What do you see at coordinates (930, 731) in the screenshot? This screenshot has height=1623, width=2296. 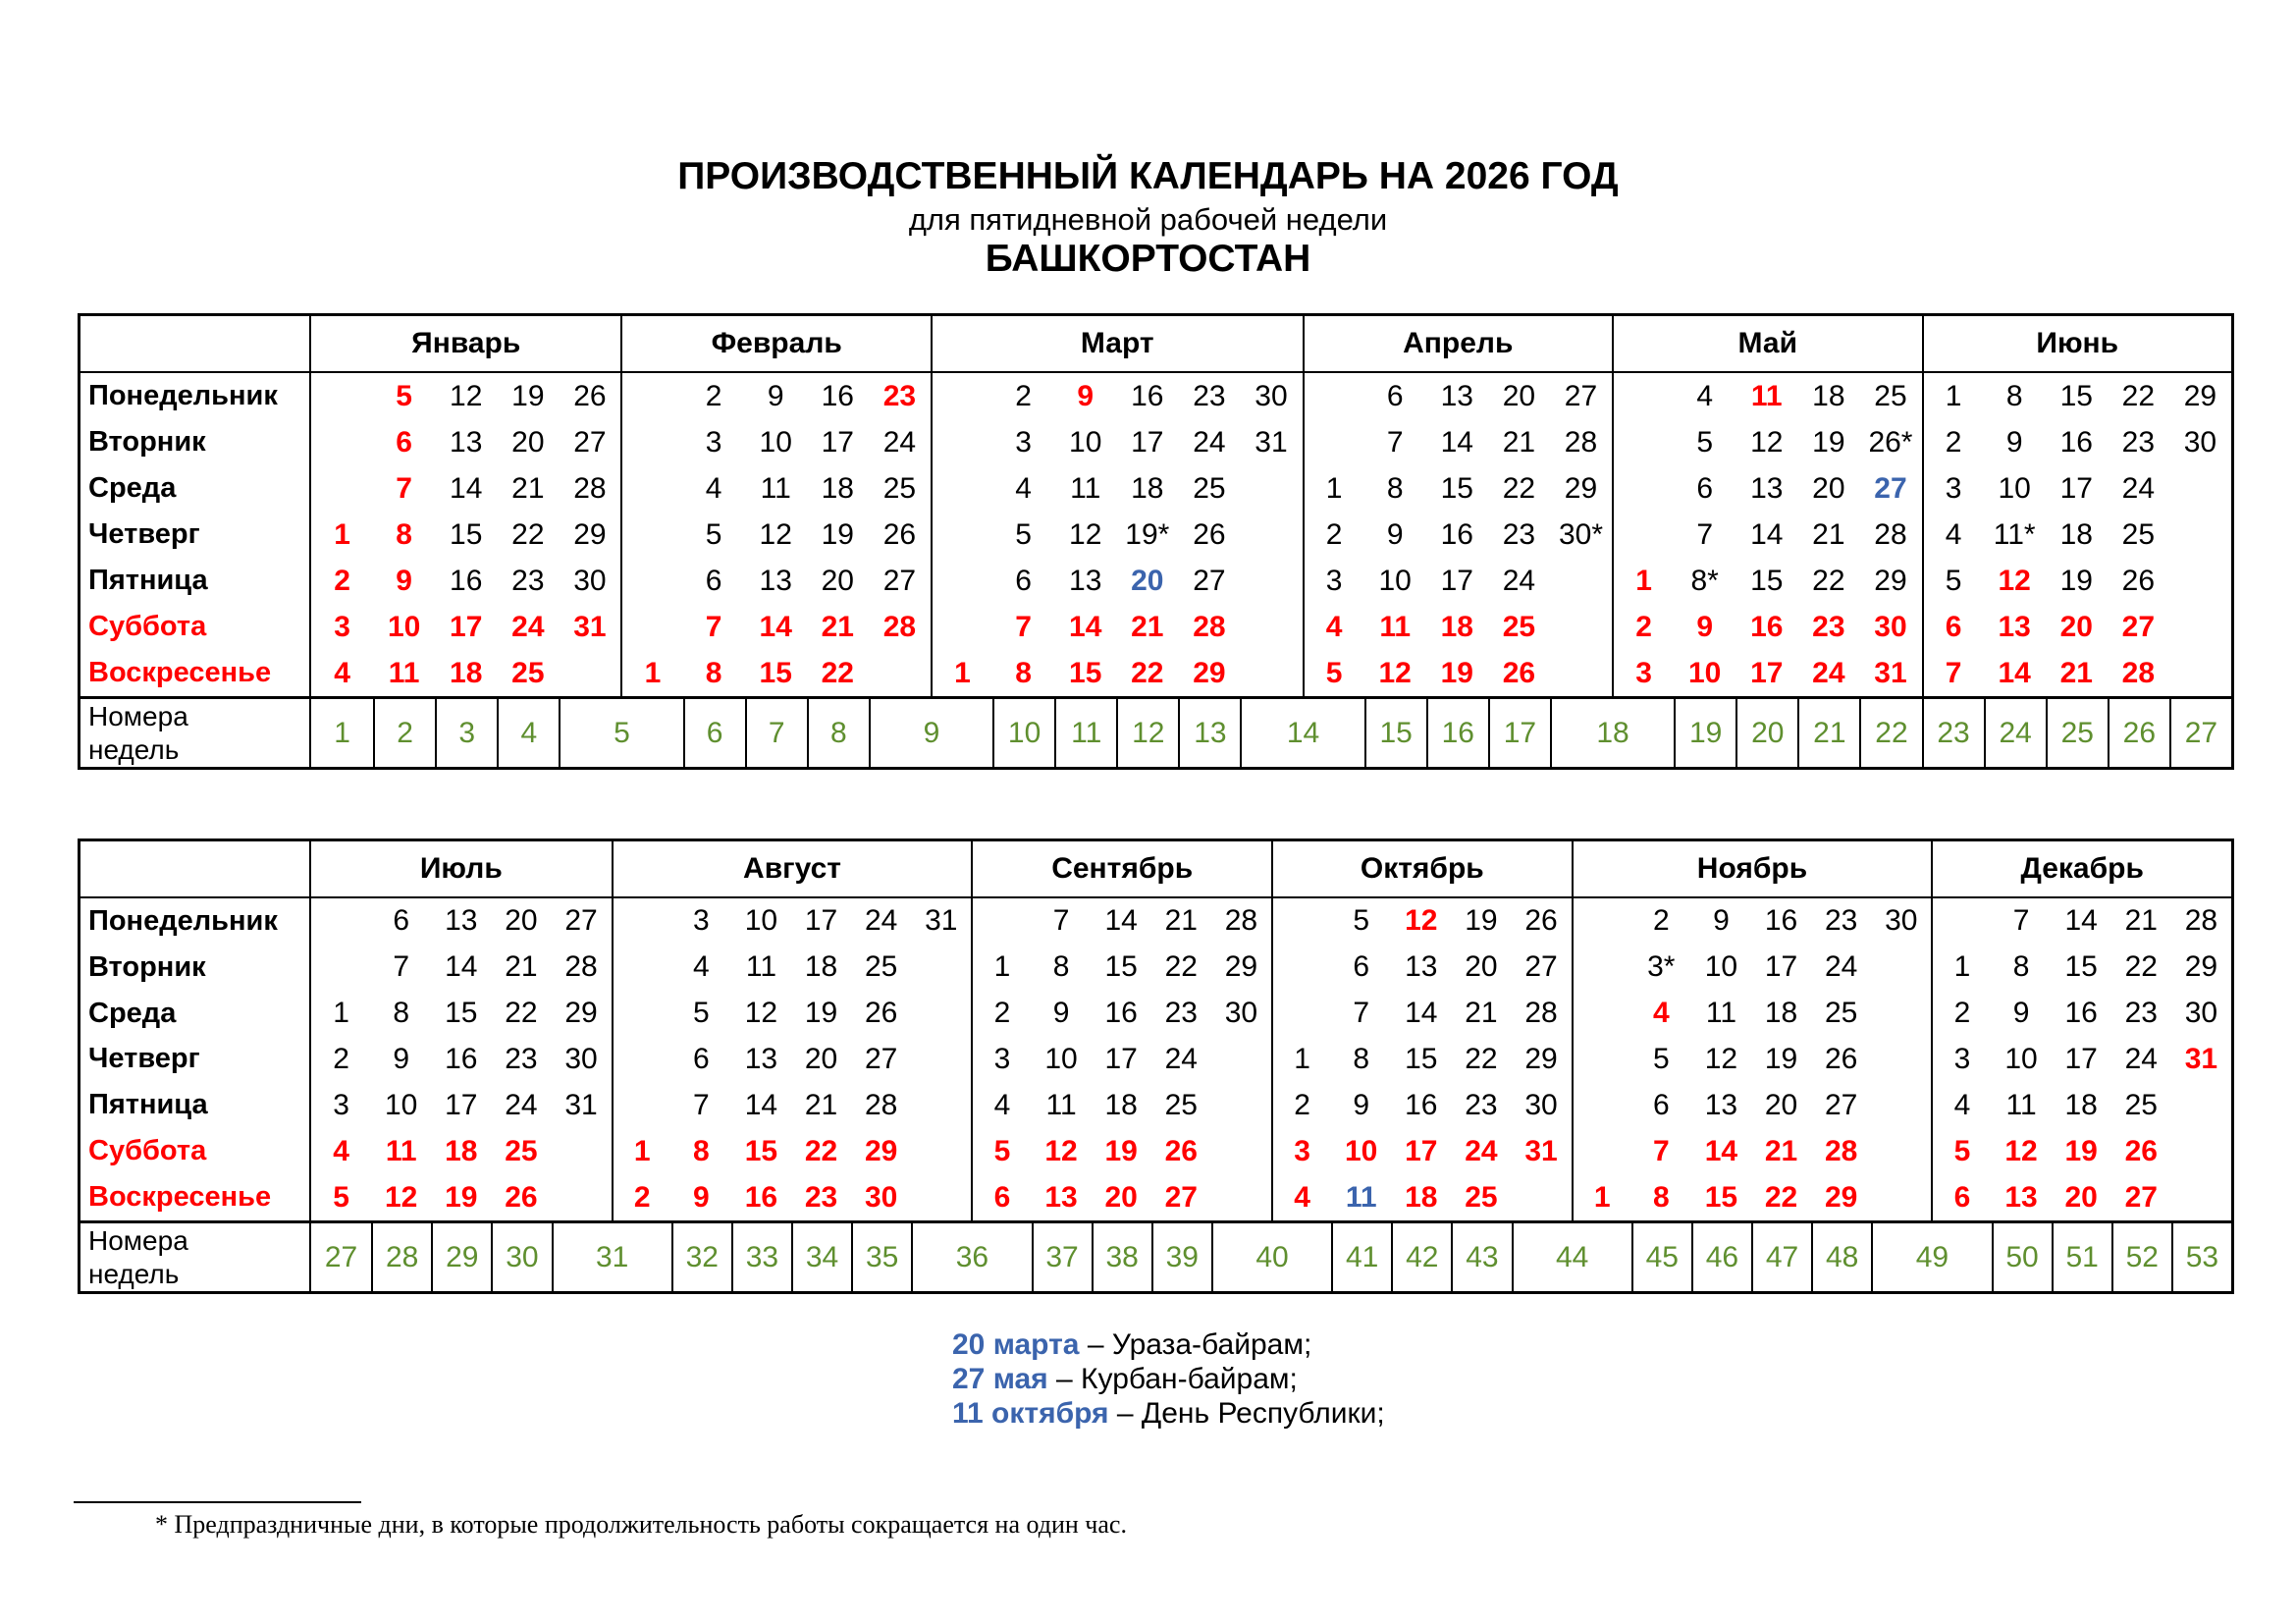 I see `week-number-cell: 9` at bounding box center [930, 731].